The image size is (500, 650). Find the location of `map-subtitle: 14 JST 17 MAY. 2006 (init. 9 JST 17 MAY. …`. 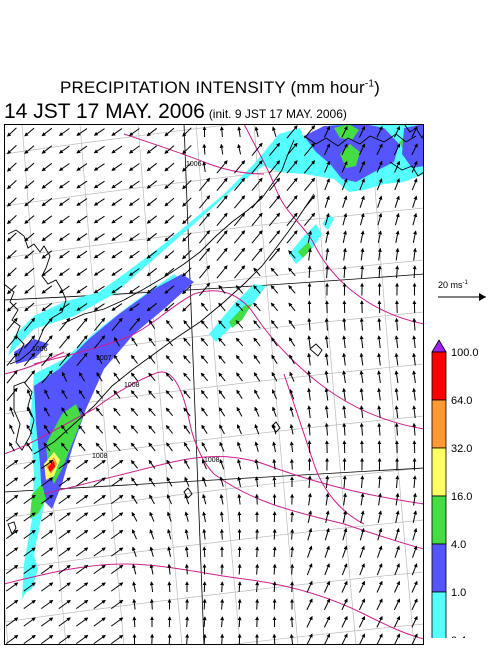

map-subtitle: 14 JST 17 MAY. 2006 (init. 9 JST 17 MAY. … is located at coordinates (175, 112).